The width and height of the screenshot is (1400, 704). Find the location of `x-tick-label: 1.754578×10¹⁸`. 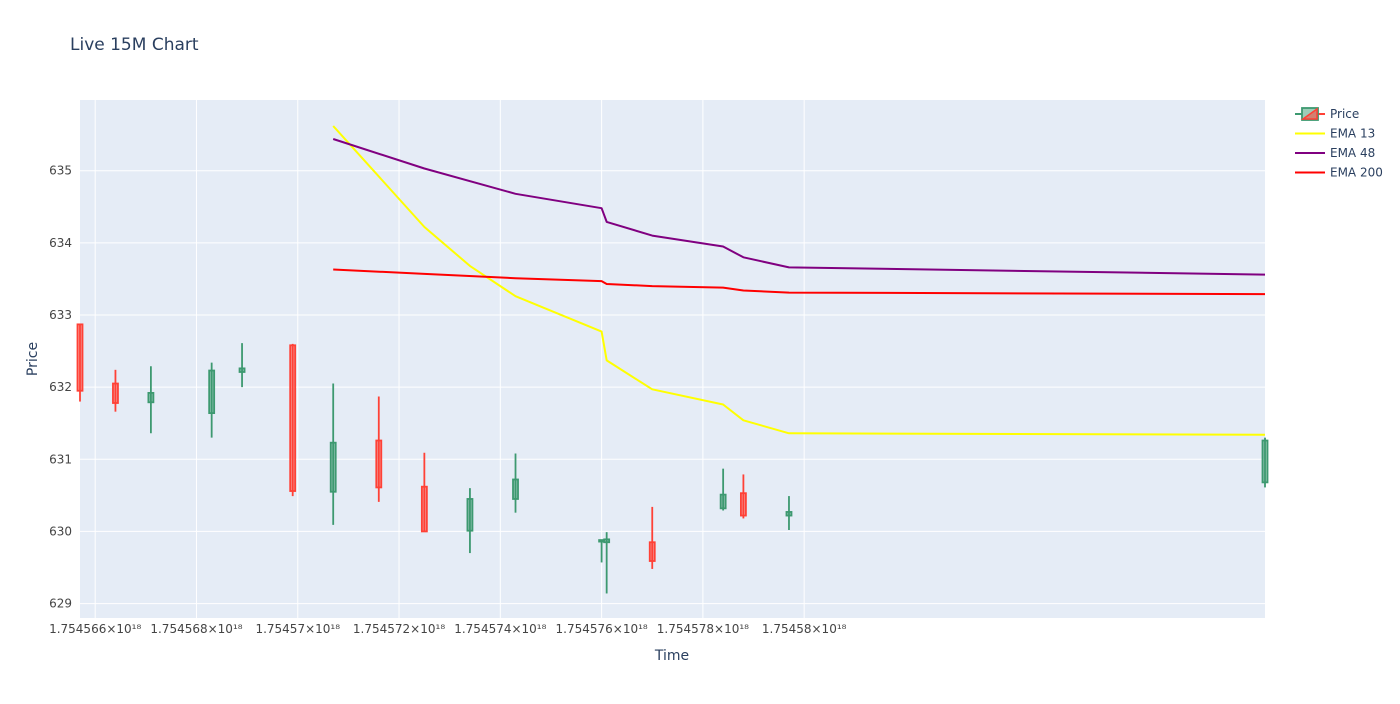

x-tick-label: 1.754578×10¹⁸ is located at coordinates (703, 629).